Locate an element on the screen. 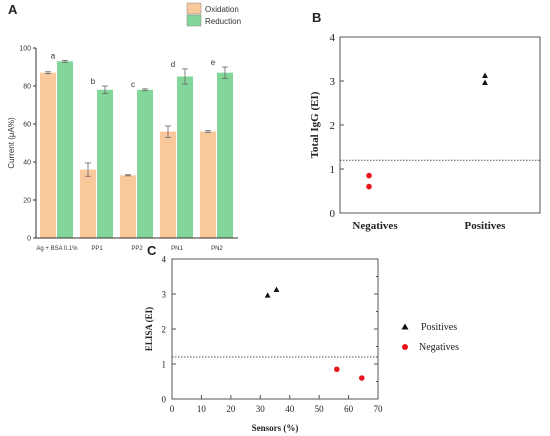  panel-a-legend: Oxidation Reduction is located at coordinates (213, 14).